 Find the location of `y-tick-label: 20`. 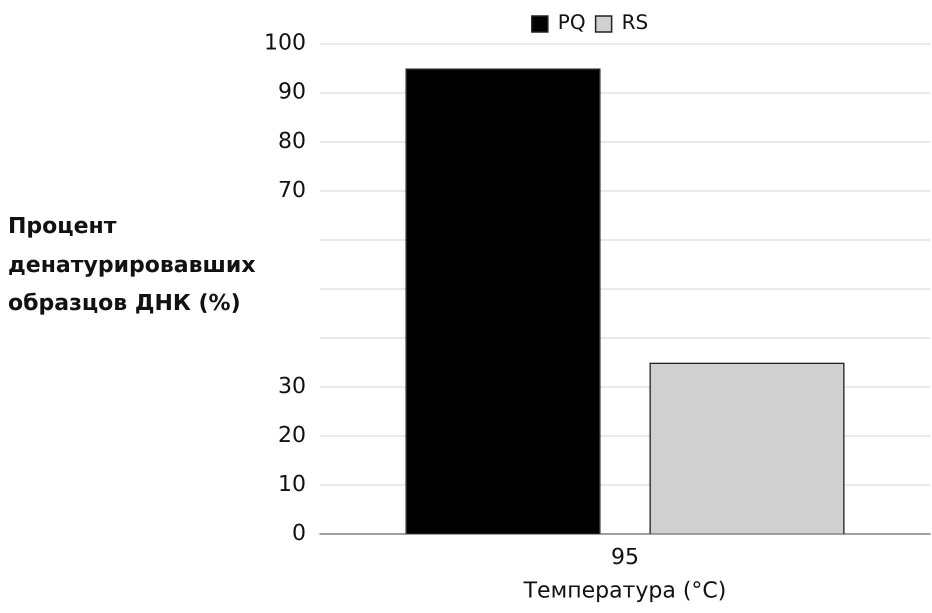

y-tick-label: 20 is located at coordinates (292, 435).